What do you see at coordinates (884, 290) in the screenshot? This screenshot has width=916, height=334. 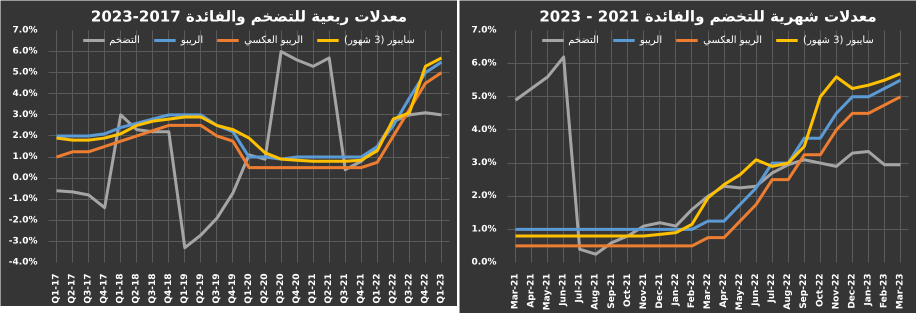 I see `x-tick-label: Feb-23` at bounding box center [884, 290].